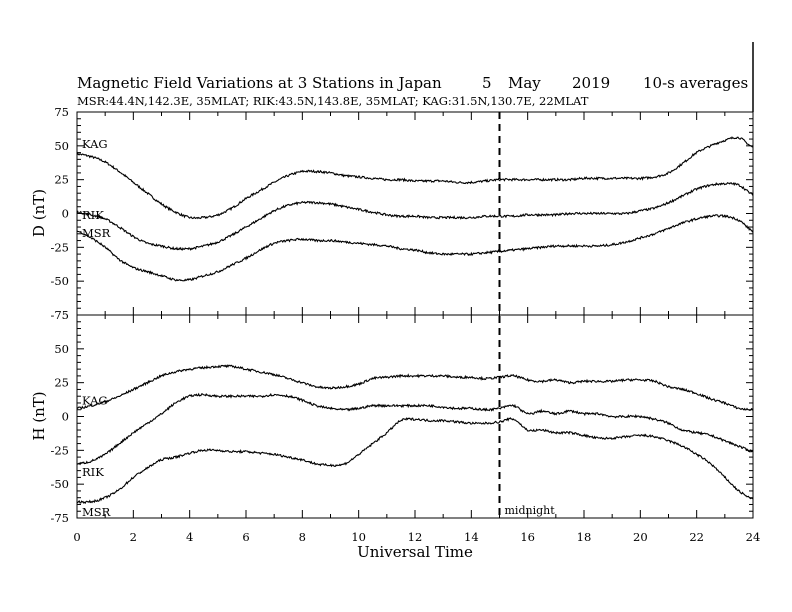 The height and width of the screenshot is (612, 792). What do you see at coordinates (753, 537) in the screenshot?
I see `x-tick-label: 24` at bounding box center [753, 537].